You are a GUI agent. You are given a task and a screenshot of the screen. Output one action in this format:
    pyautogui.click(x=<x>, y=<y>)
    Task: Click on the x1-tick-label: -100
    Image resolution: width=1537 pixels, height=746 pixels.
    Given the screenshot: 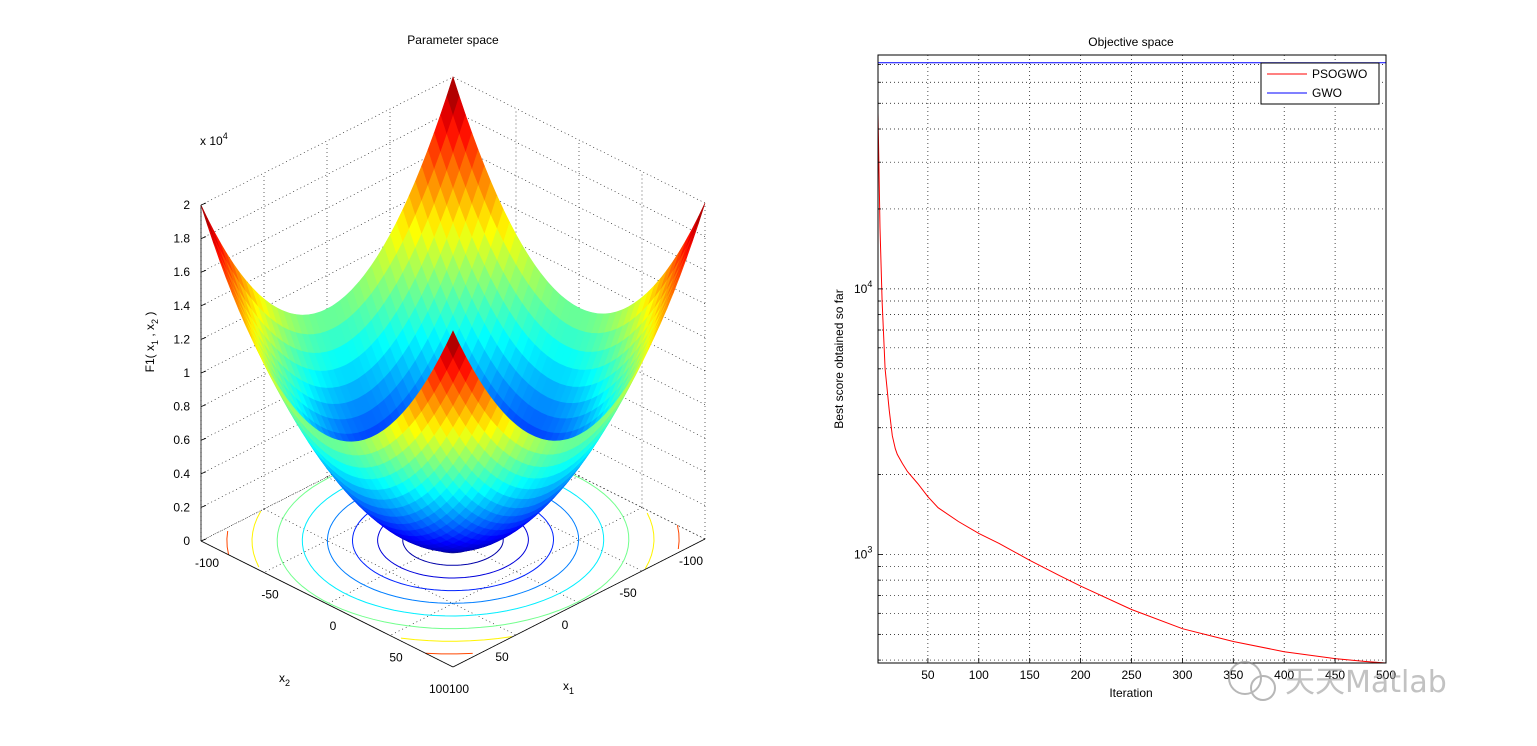 What is the action you would take?
    pyautogui.click(x=207, y=563)
    